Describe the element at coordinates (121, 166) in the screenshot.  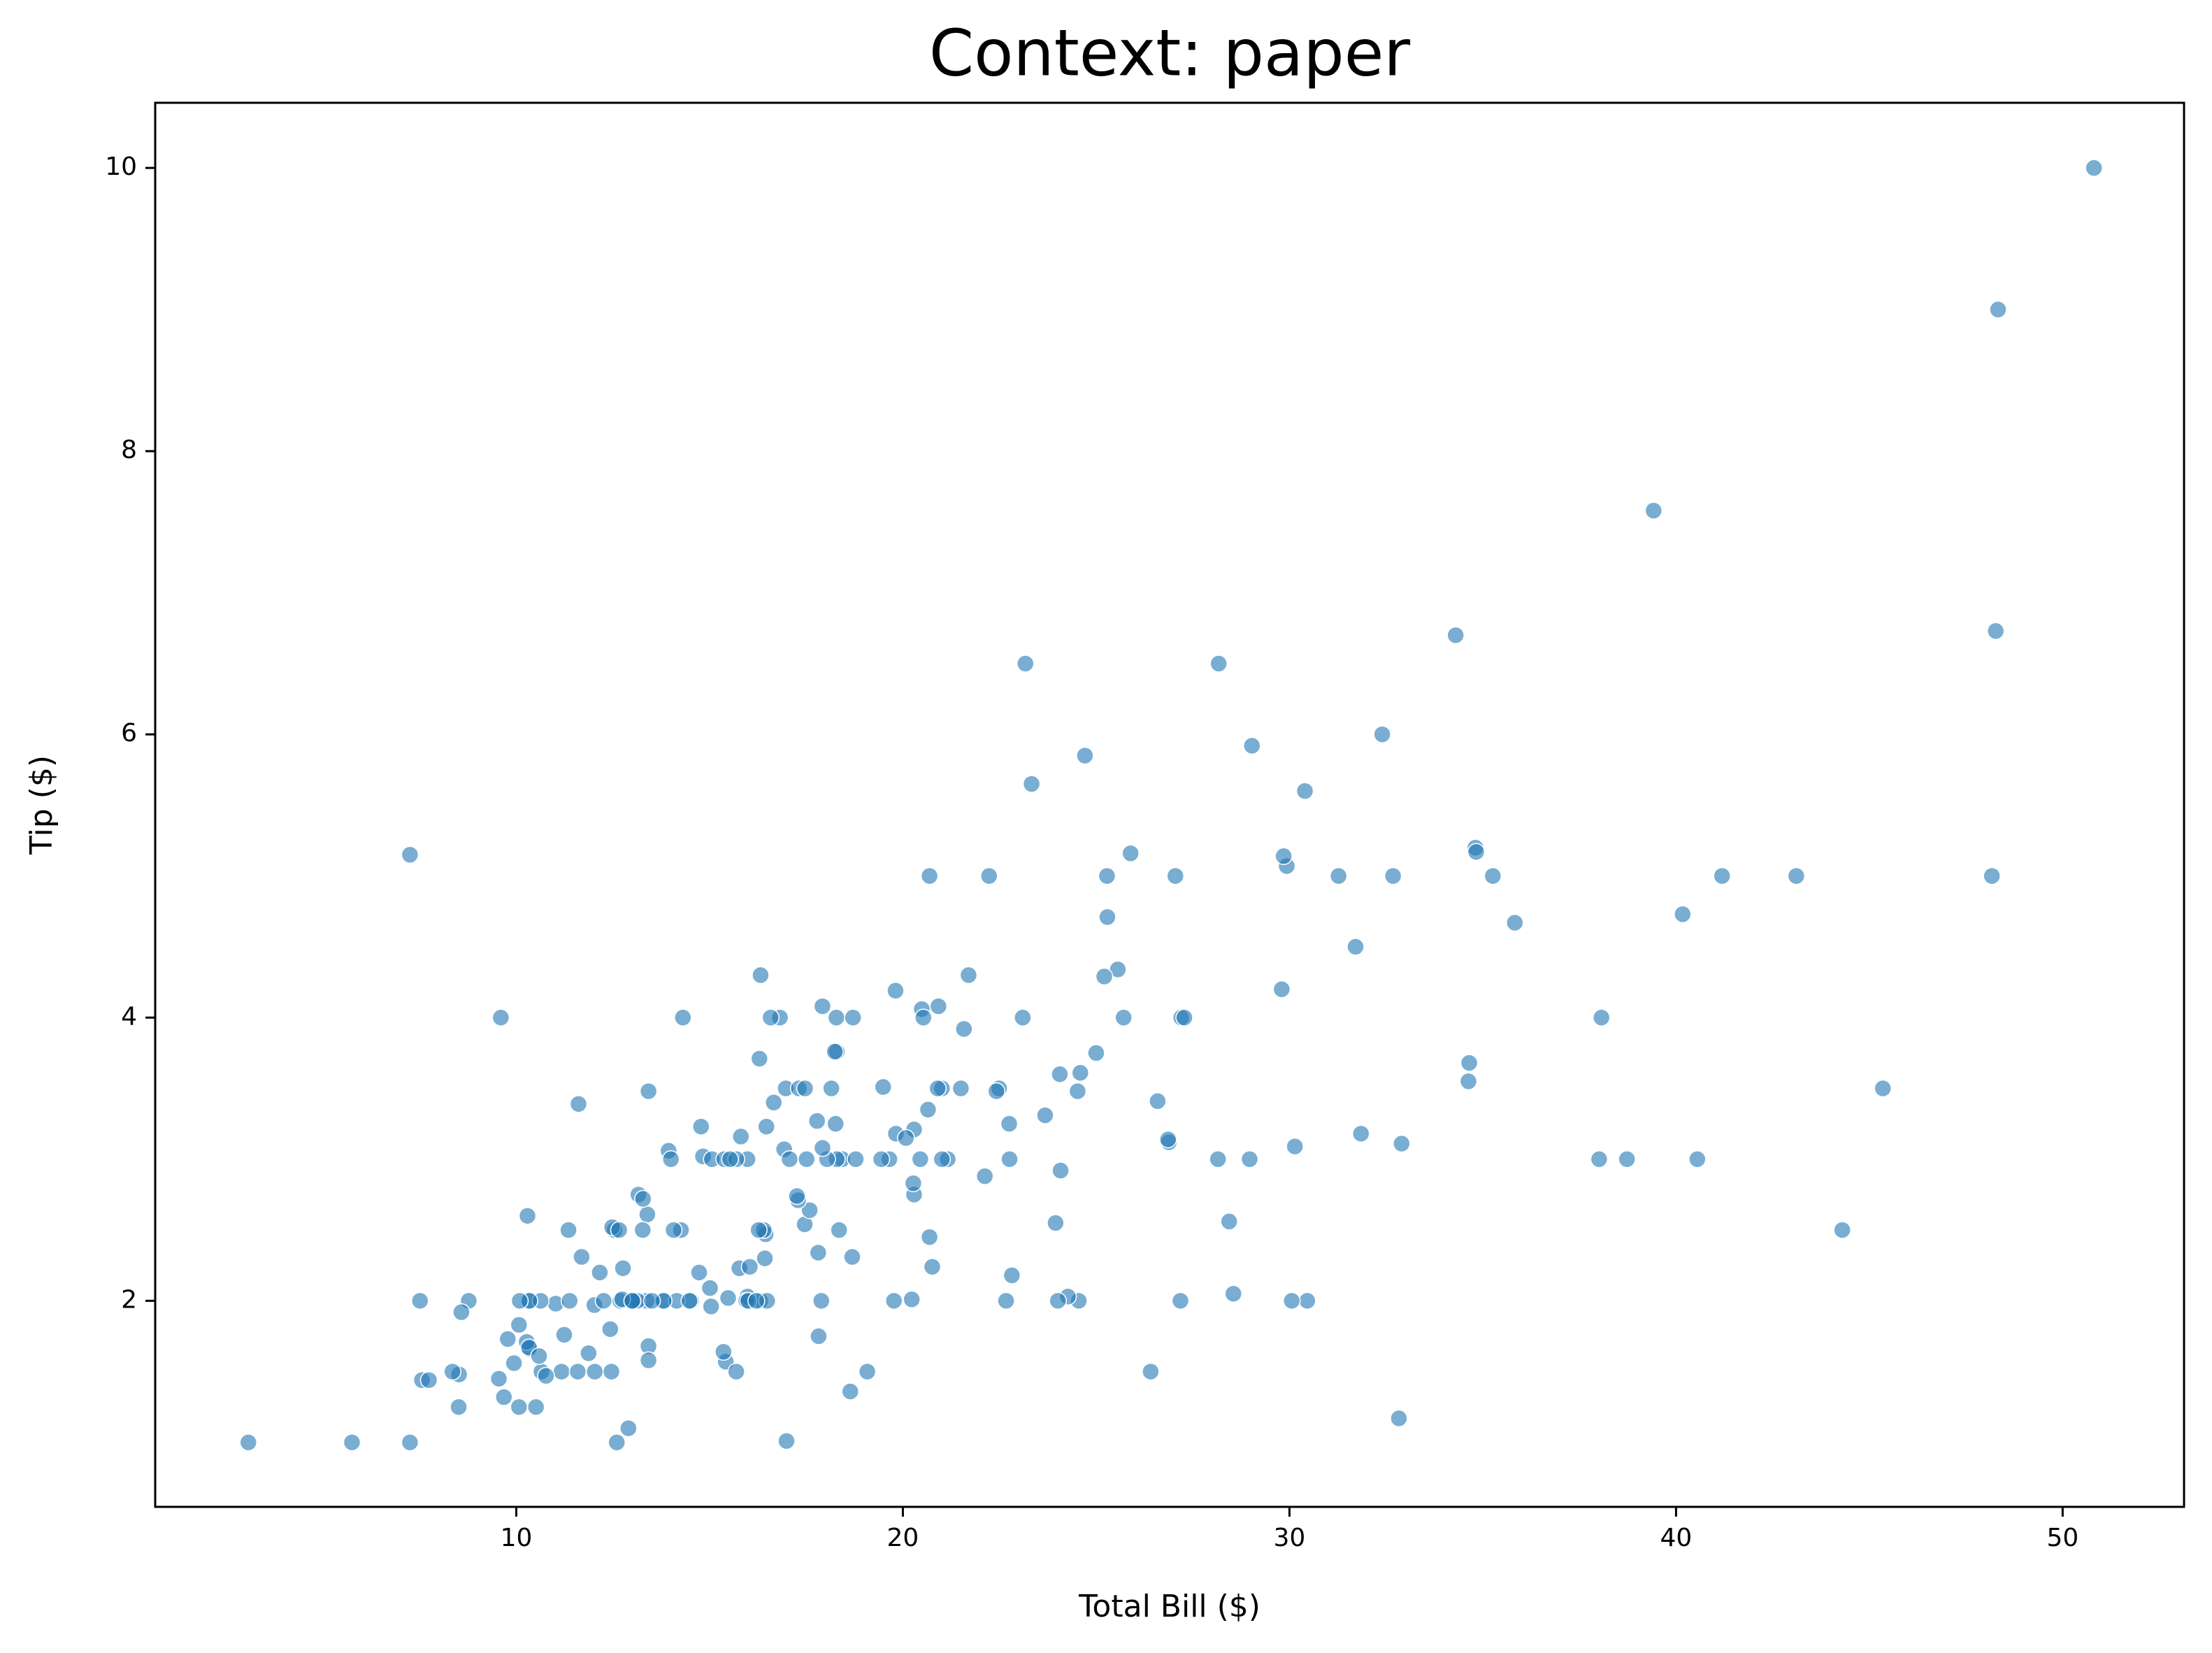
I see `y-tick-label: 10` at that location.